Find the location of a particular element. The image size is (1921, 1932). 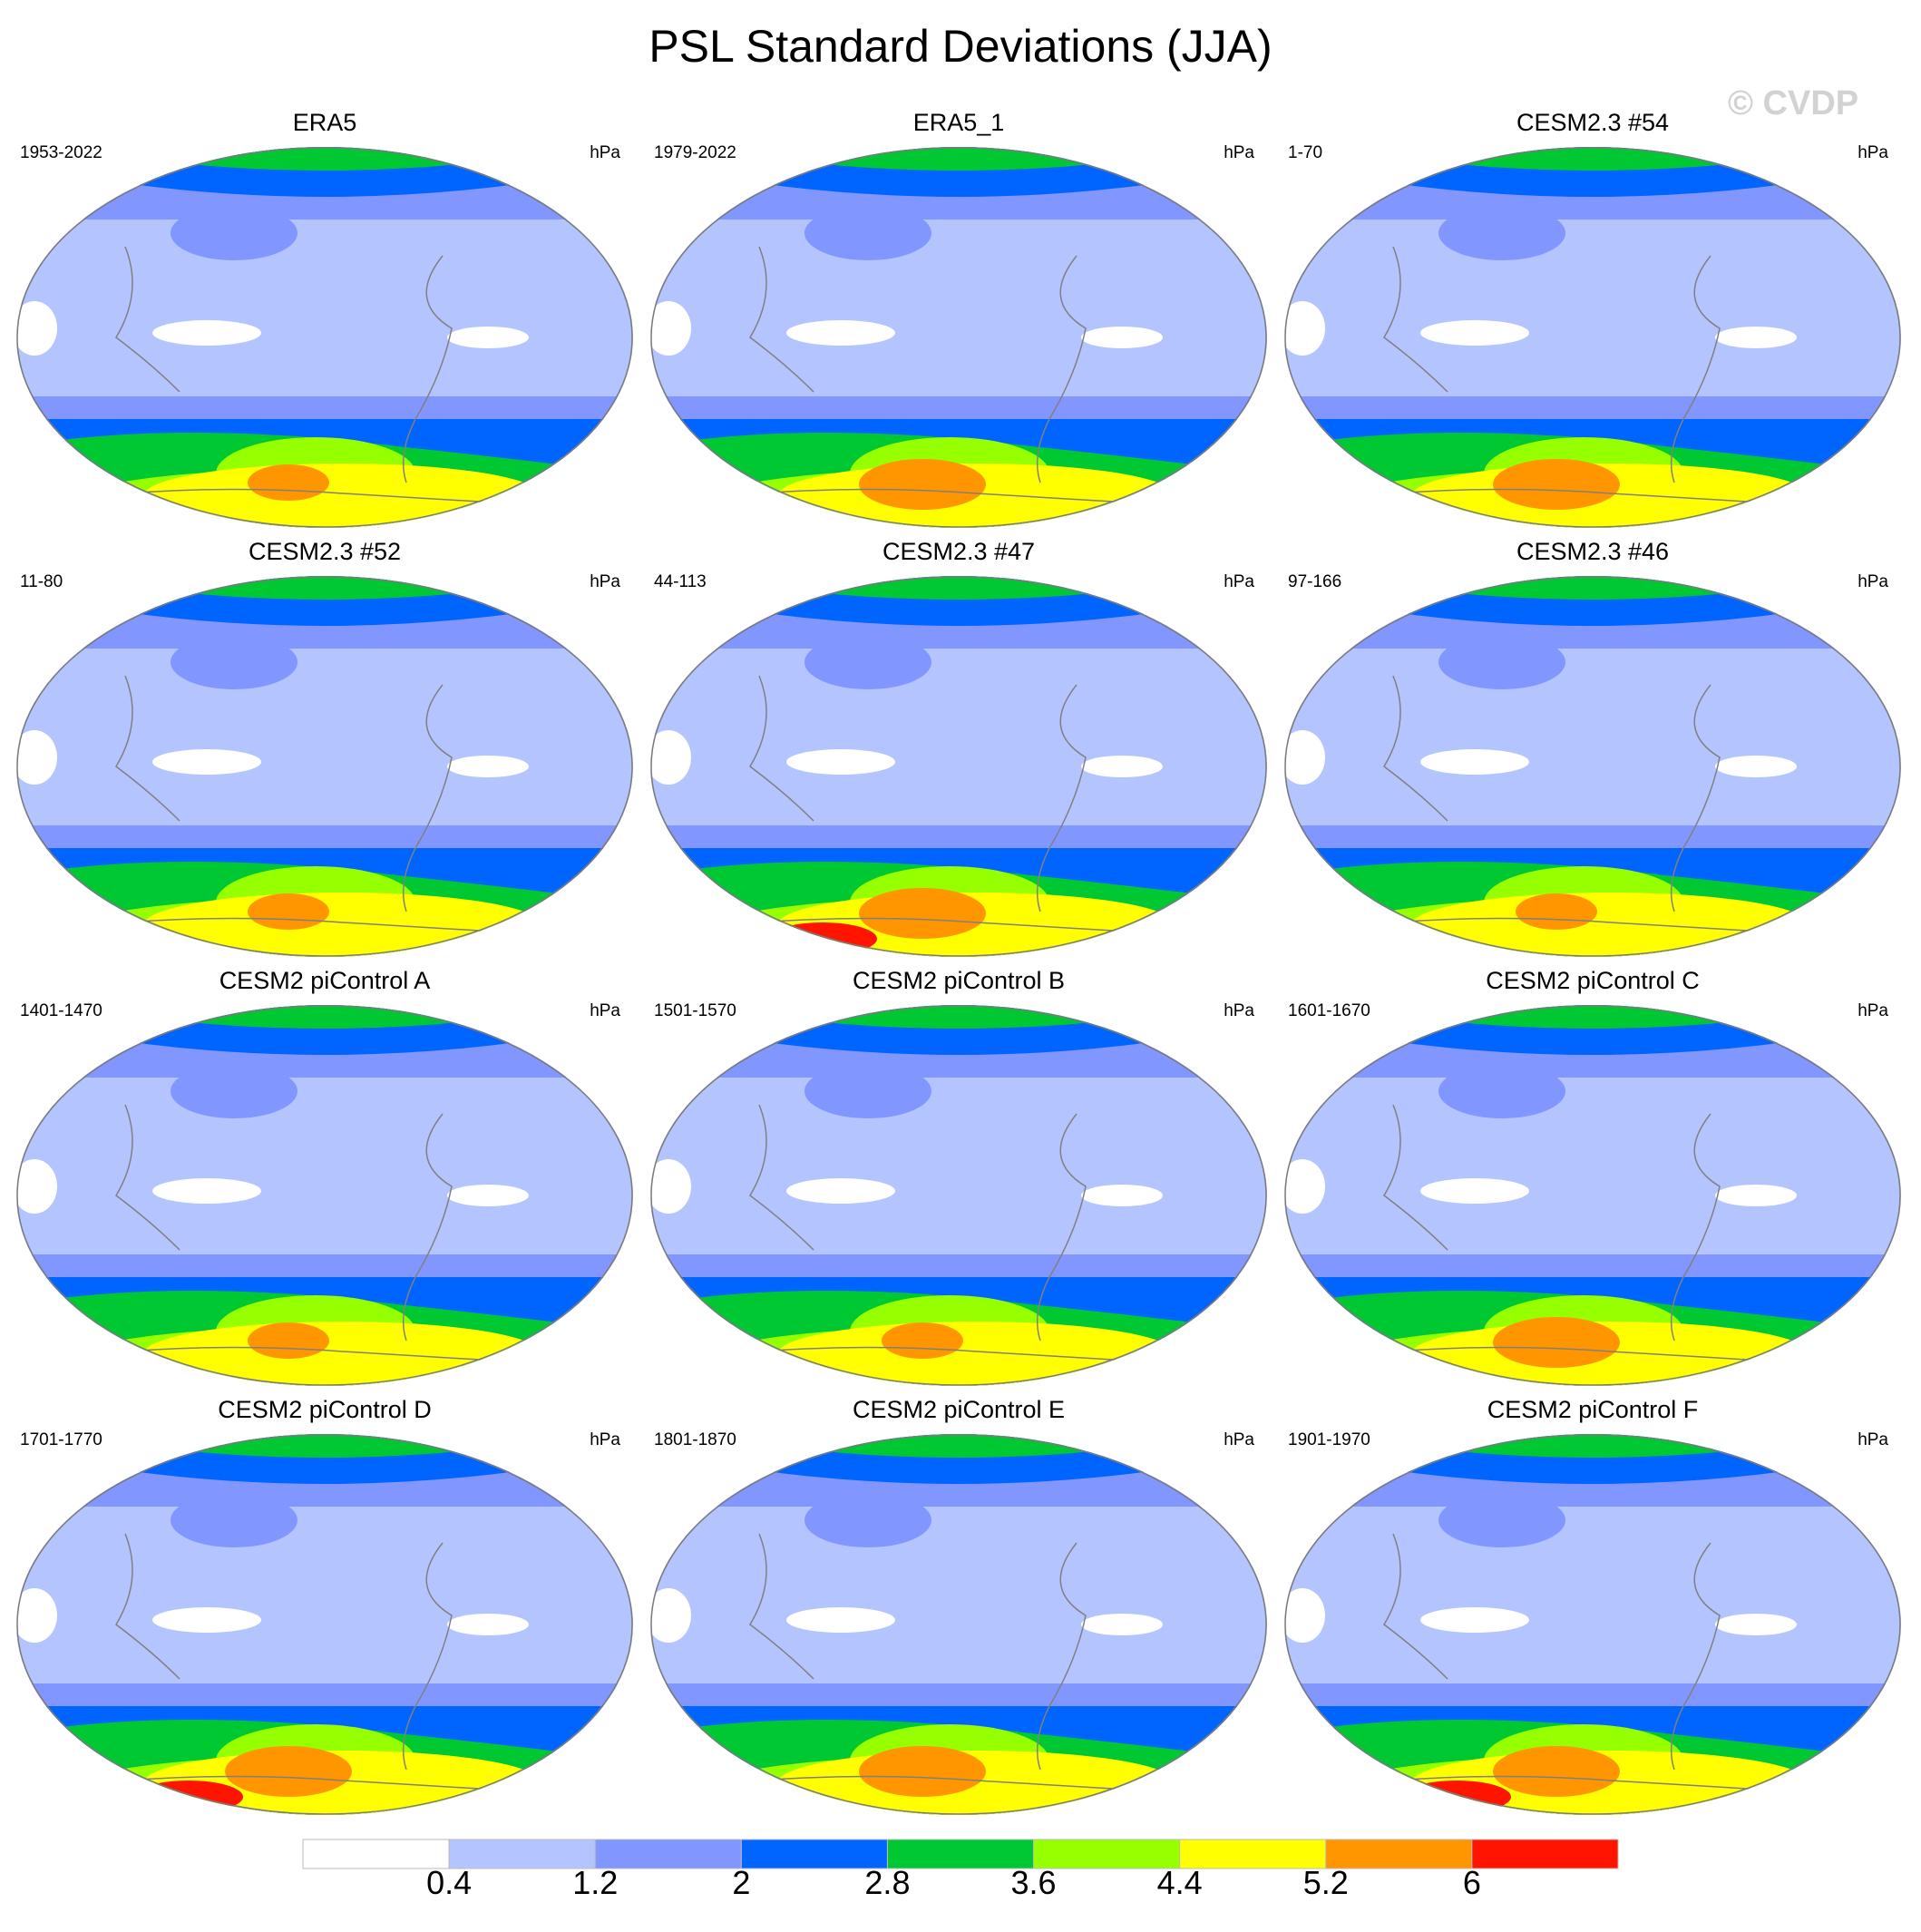

colorbar-tick-label: 0.4 is located at coordinates (449, 1882).